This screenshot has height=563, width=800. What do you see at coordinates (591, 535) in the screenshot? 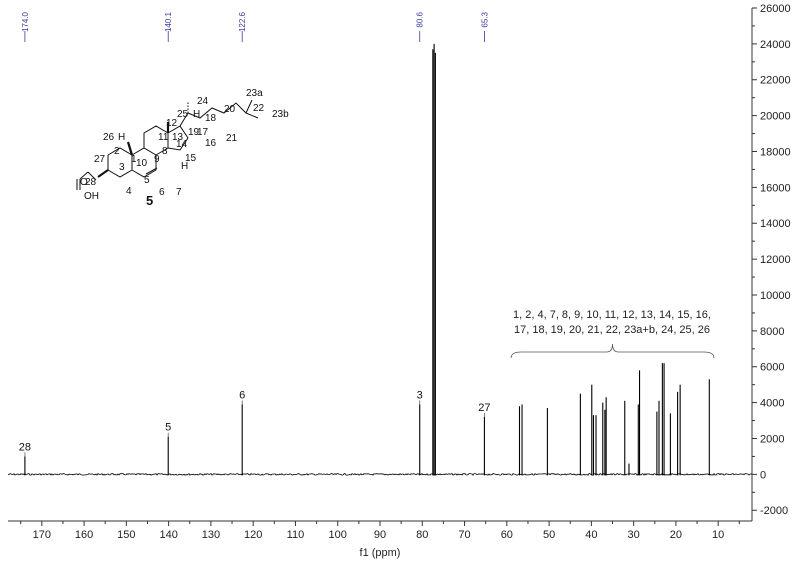
I see `x-tick-label: 40` at bounding box center [591, 535].